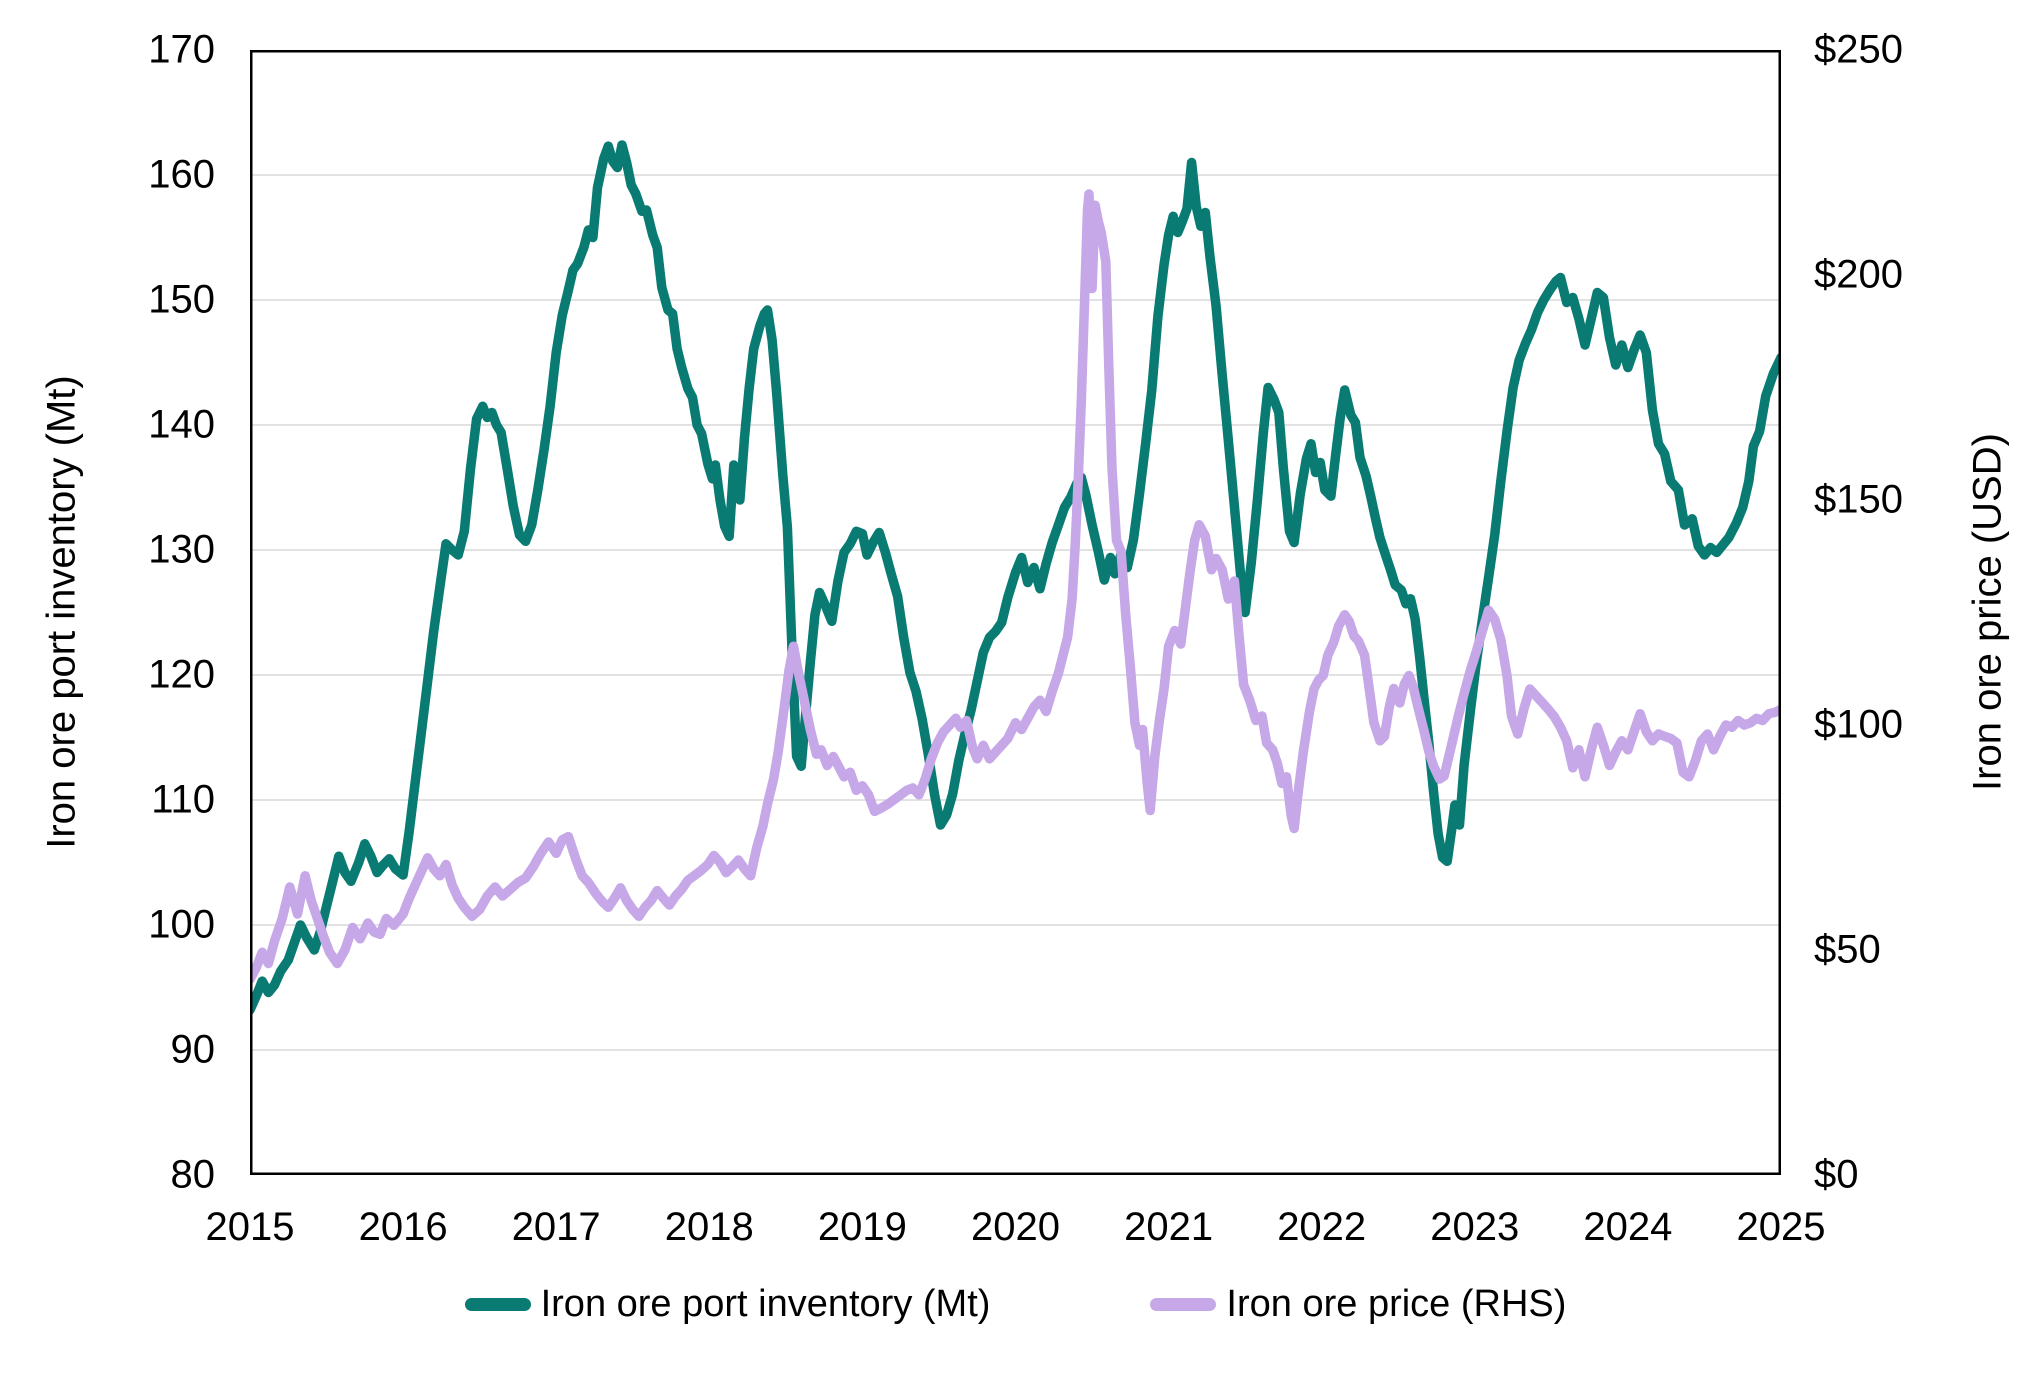 This screenshot has width=2031, height=1380. What do you see at coordinates (1015, 1227) in the screenshot?
I see `x-axis-tick-label: 2020` at bounding box center [1015, 1227].